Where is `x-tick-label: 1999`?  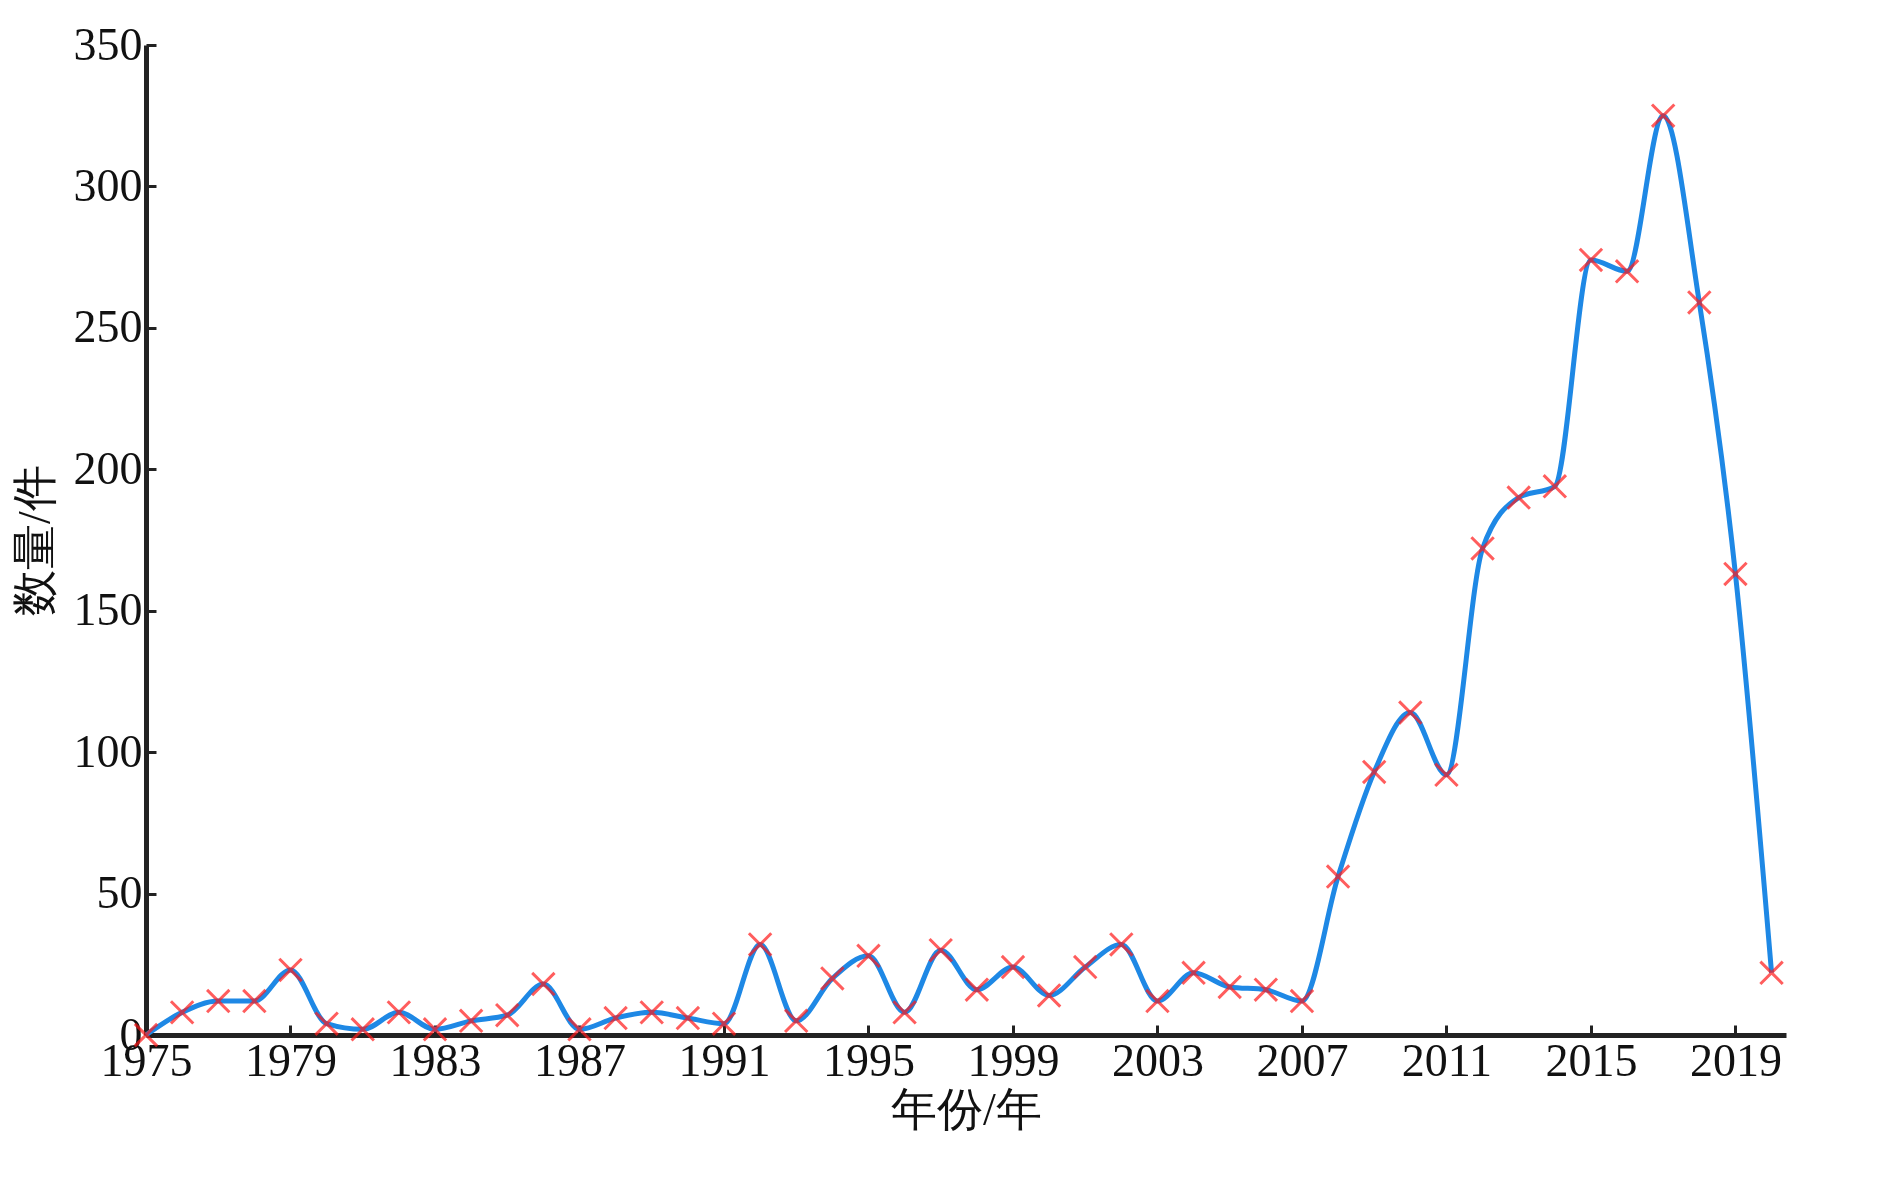 x-tick-label: 1999 is located at coordinates (1013, 1060).